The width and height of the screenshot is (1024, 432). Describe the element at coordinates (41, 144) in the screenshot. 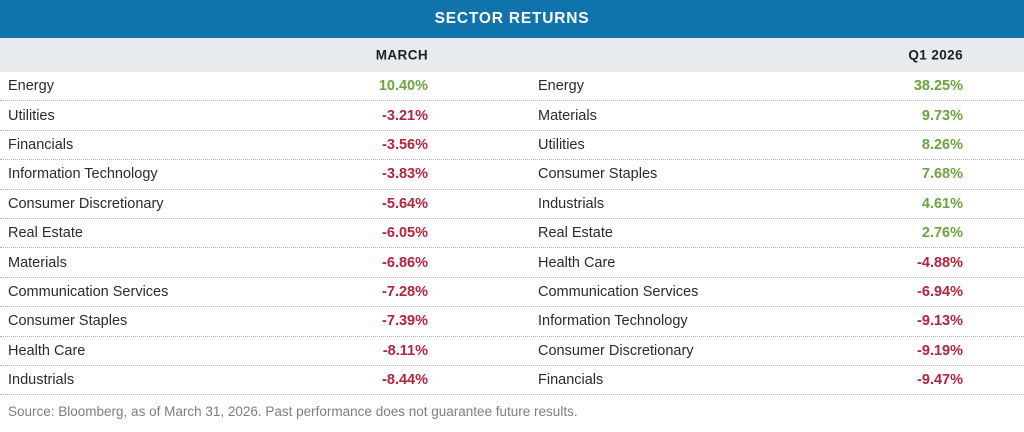

I see `sector-name-march: Financials` at that location.